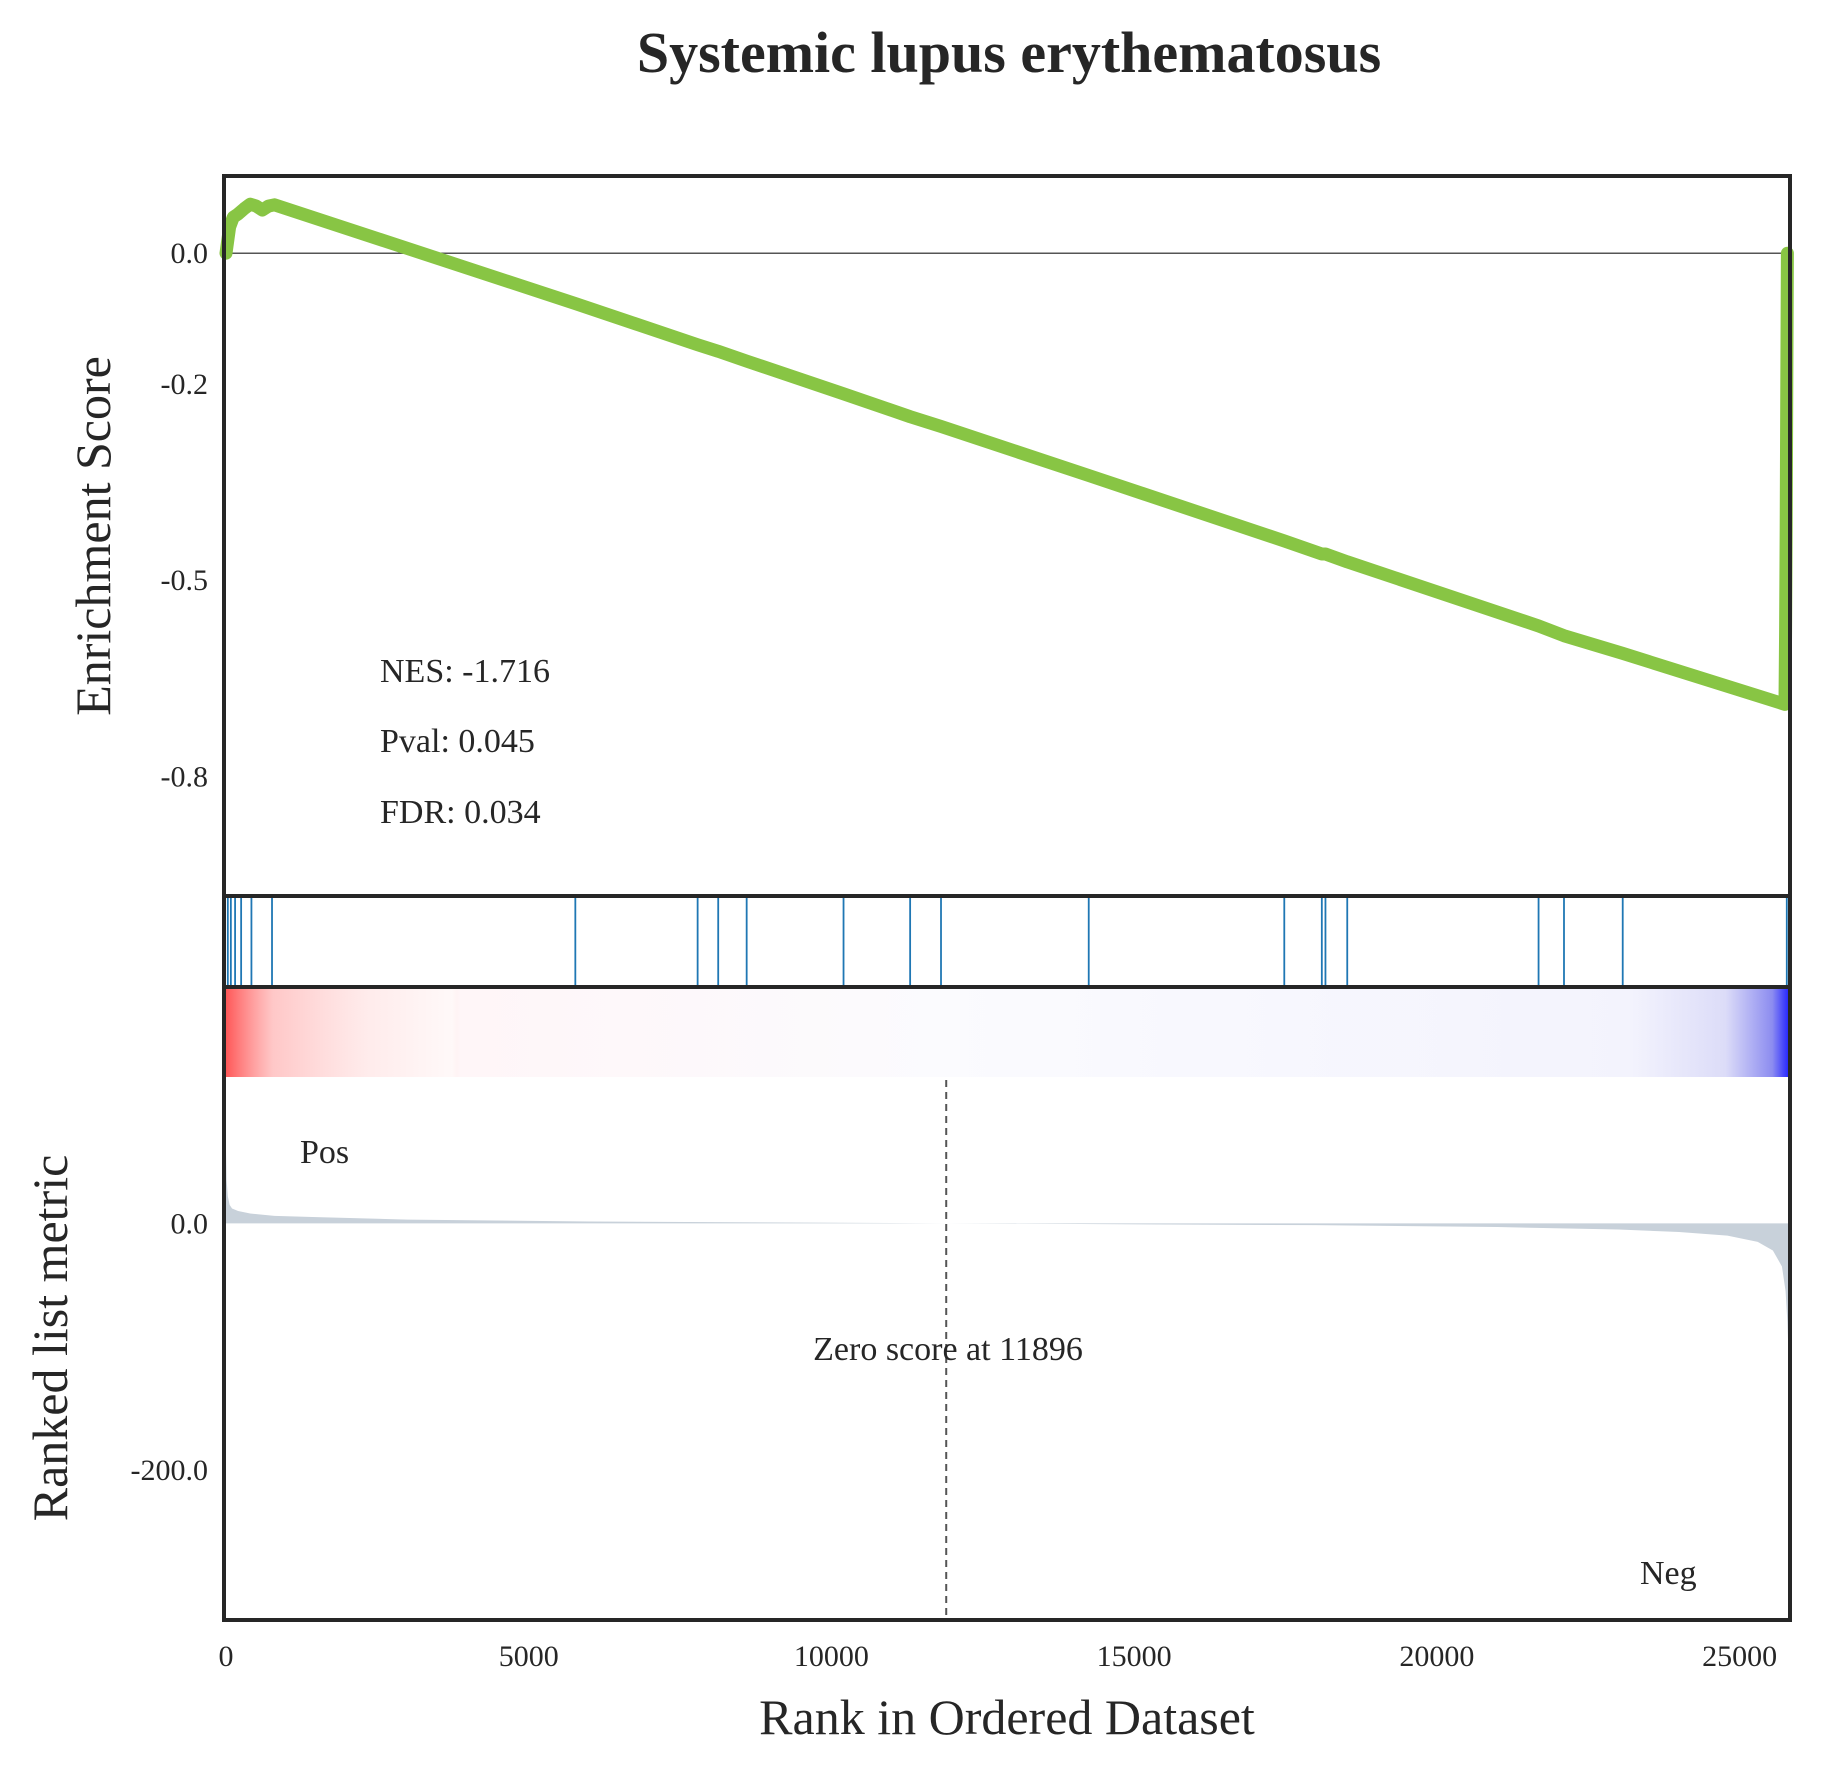 The height and width of the screenshot is (1767, 1822). I want to click on x-tick-label: 25000, so click(1739, 1656).